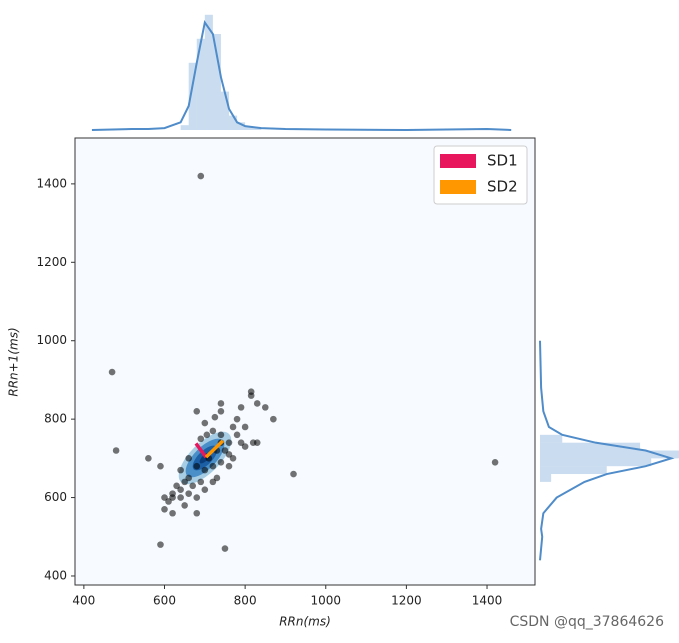 The height and width of the screenshot is (643, 679). What do you see at coordinates (587, 622) in the screenshot?
I see `watermark: CSDN @qq_37864626` at bounding box center [587, 622].